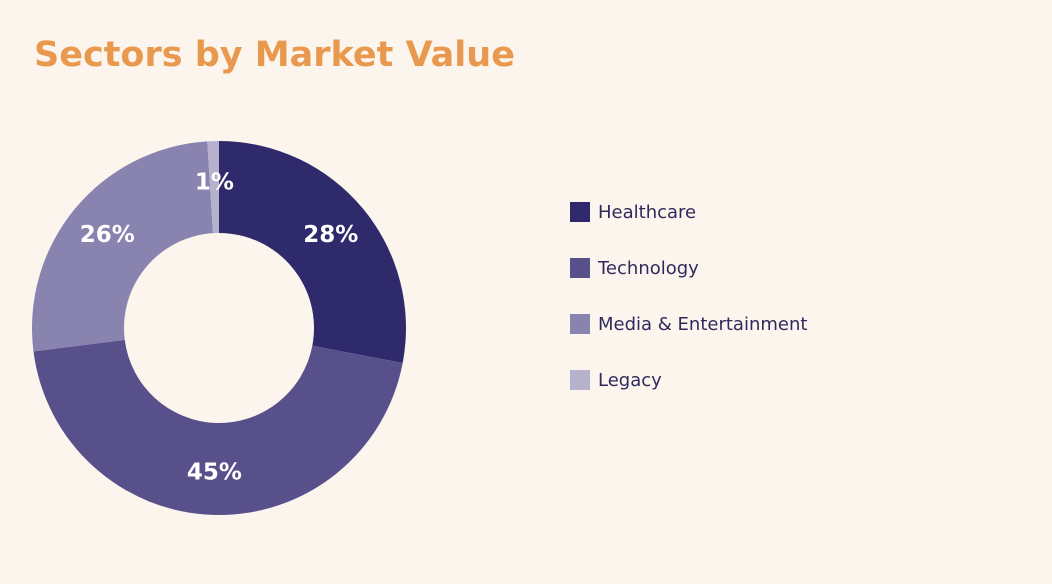 The width and height of the screenshot is (1052, 584). What do you see at coordinates (702, 324) in the screenshot?
I see `legend-label: Media & Entertainment` at bounding box center [702, 324].